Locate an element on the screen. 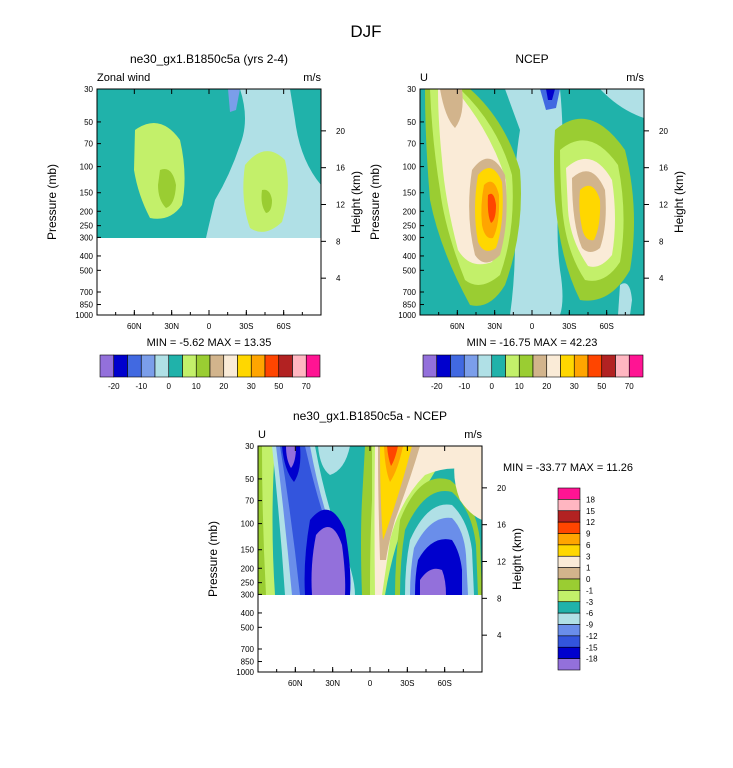  panel-difference-left-label: U is located at coordinates (262, 435).